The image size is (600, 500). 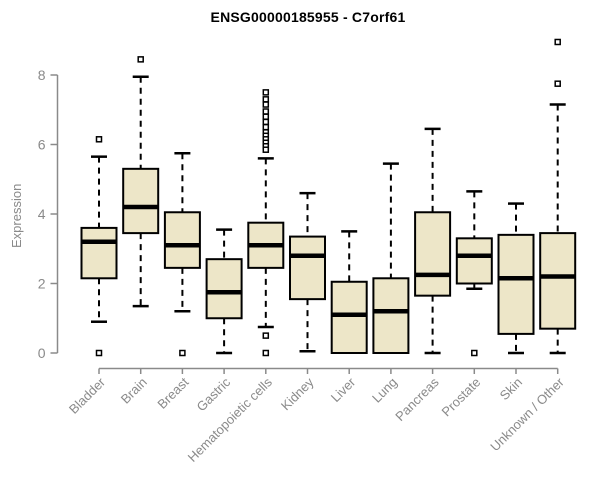 What do you see at coordinates (42, 284) in the screenshot?
I see `y-tick-label: 2` at bounding box center [42, 284].